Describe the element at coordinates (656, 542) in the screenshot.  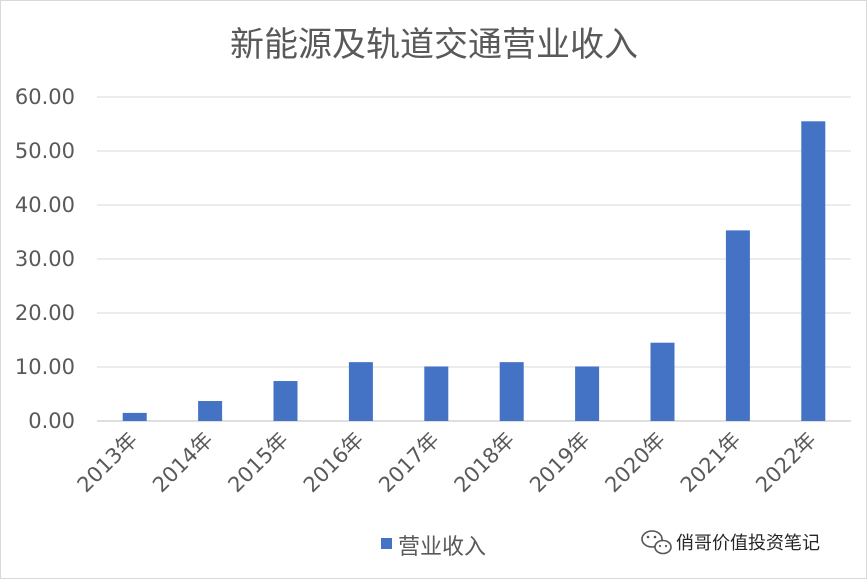
I see `wechat-icon` at that location.